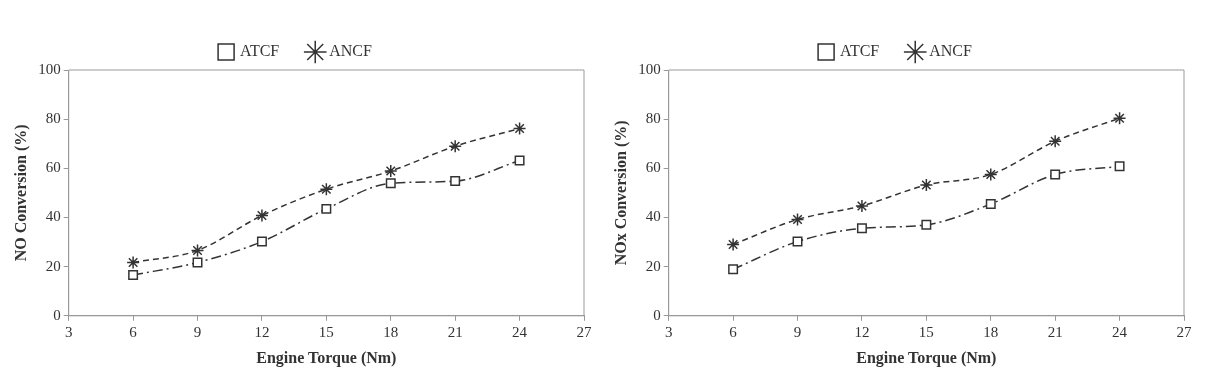 This screenshot has width=1206, height=380. What do you see at coordinates (620, 193) in the screenshot?
I see `y-axis-title: NOx Conversion (%)` at bounding box center [620, 193].